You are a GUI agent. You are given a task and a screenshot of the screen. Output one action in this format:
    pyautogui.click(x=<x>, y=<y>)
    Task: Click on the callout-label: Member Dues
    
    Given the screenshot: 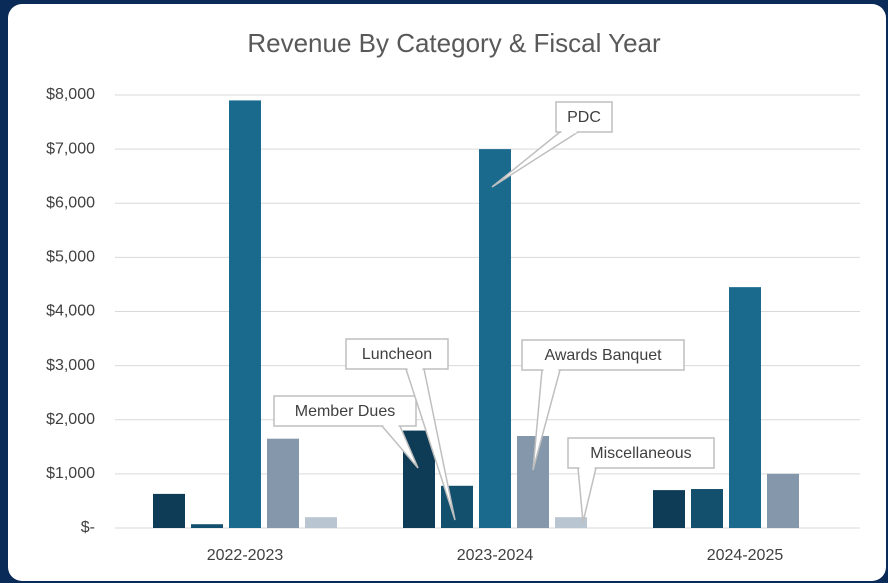 What is the action you would take?
    pyautogui.click(x=345, y=411)
    